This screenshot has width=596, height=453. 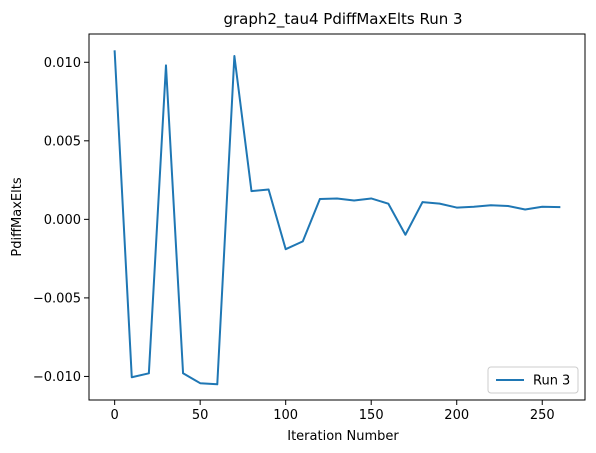 I want to click on x-tick-label: 200, so click(x=456, y=415).